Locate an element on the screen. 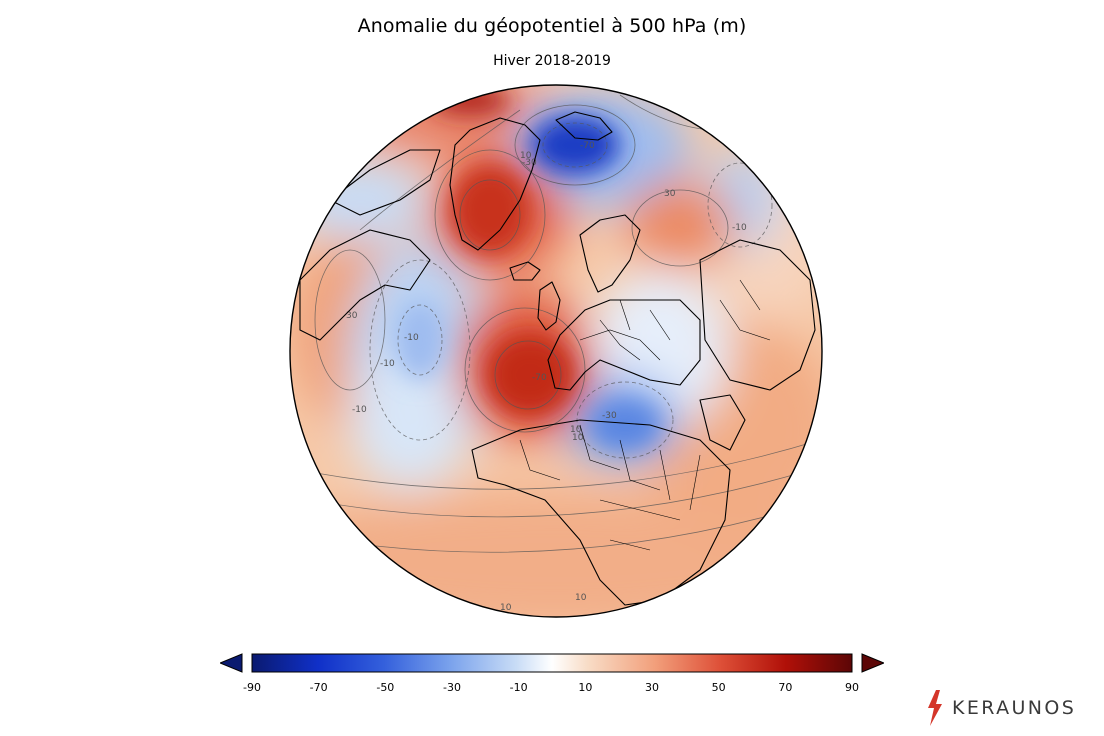 This screenshot has width=1104, height=736. colorbar-tick-label: 10 is located at coordinates (585, 687).